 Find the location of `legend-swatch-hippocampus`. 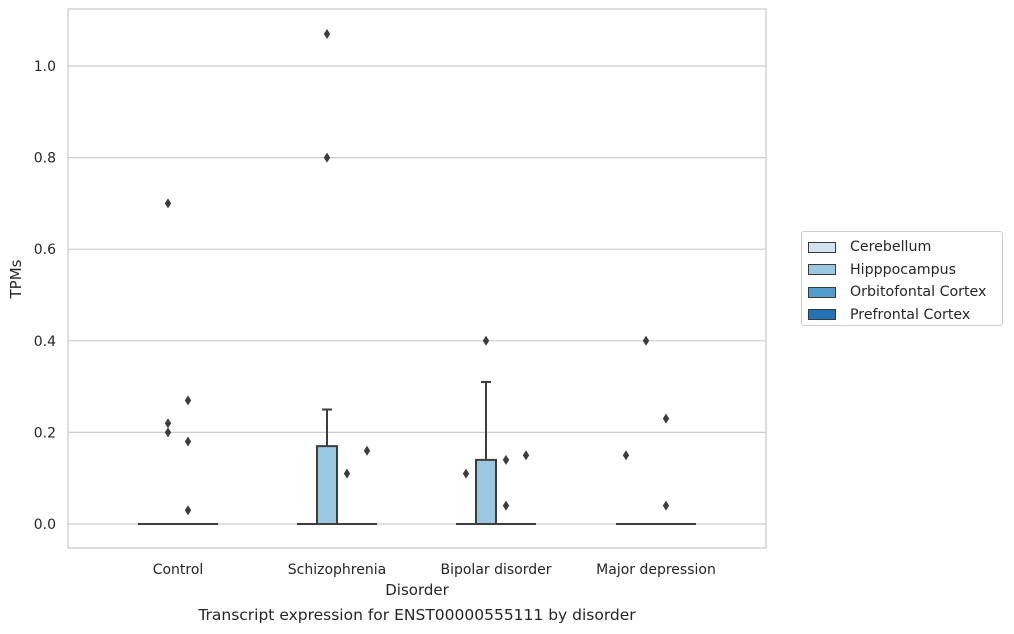

legend-swatch-hippocampus is located at coordinates (822, 270).